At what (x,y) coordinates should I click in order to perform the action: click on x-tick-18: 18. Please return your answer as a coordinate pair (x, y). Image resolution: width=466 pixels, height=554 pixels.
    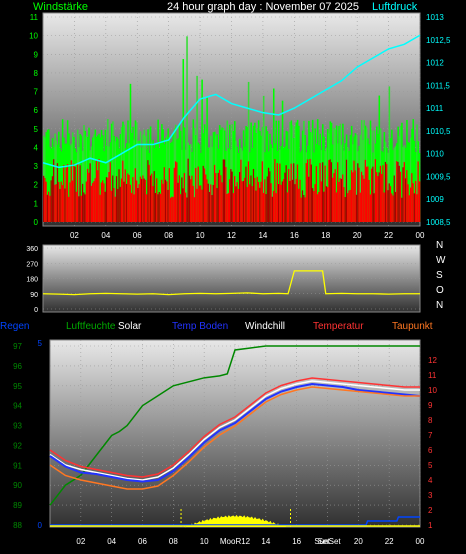
    Looking at the image, I should click on (325, 235).